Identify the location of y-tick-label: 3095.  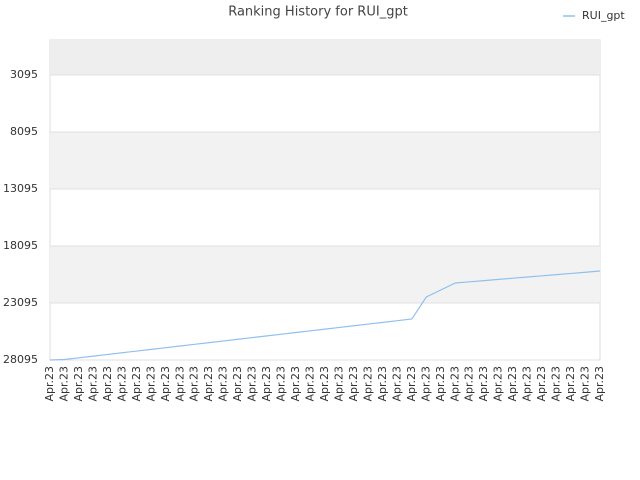
(24, 74).